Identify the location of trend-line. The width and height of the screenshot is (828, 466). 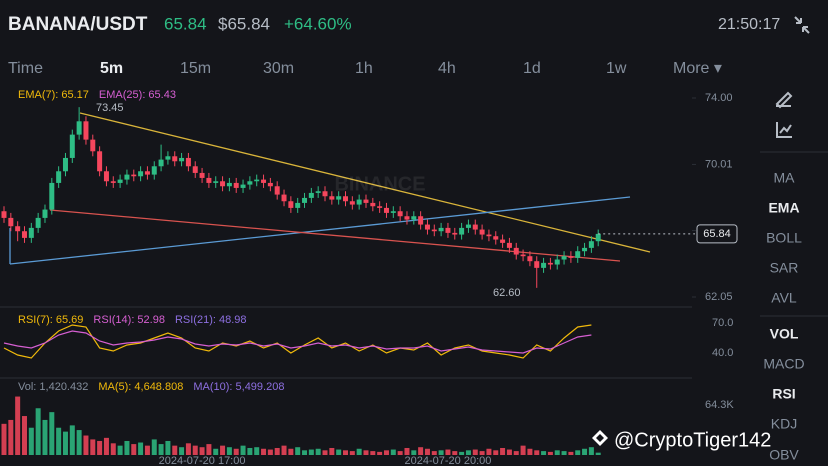
(335, 235).